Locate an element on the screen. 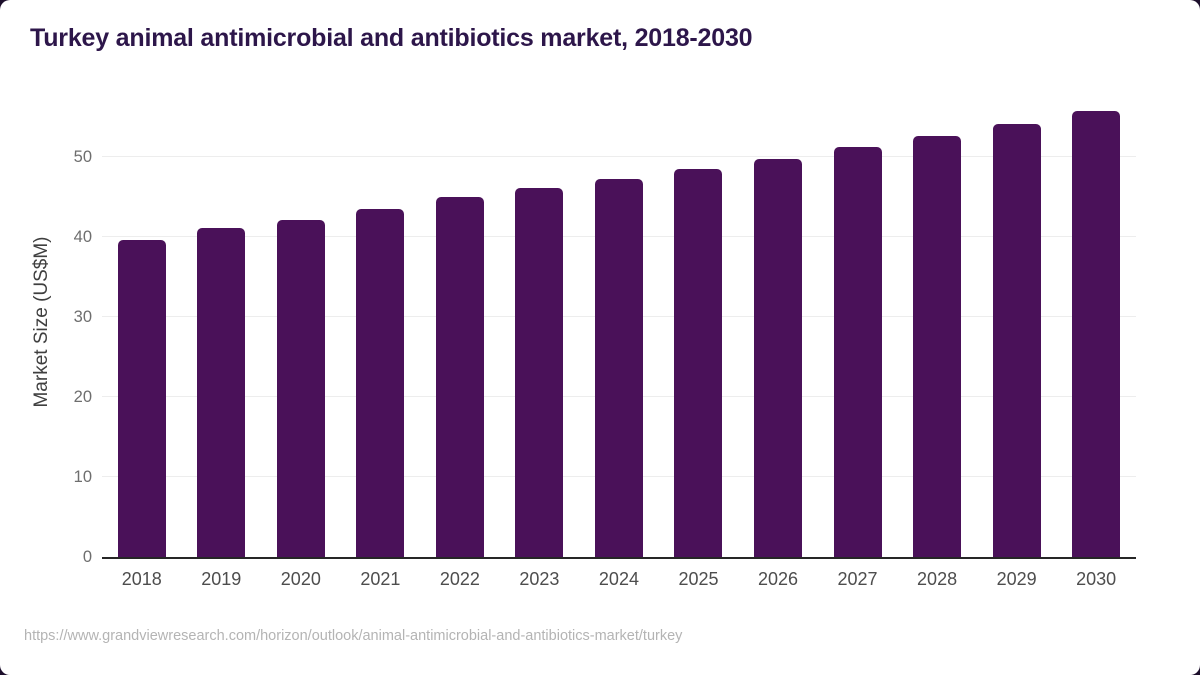 Image resolution: width=1200 pixels, height=675 pixels. x-tick-label-2018: 2018 is located at coordinates (141, 579).